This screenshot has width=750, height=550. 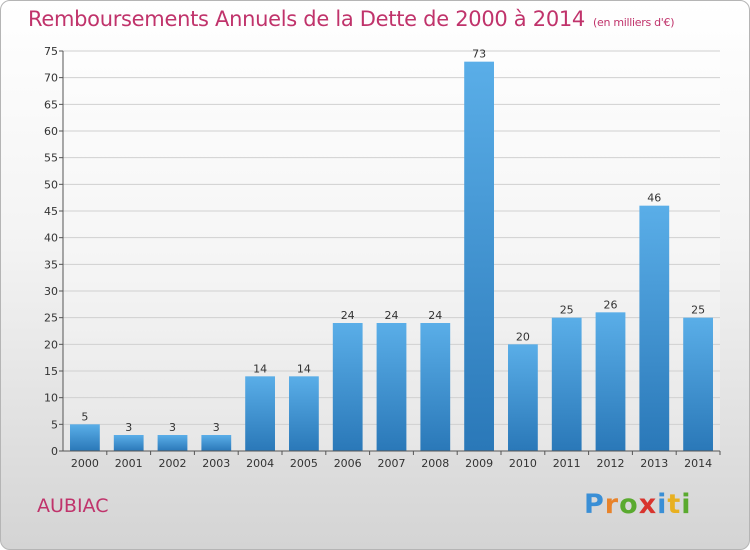 What do you see at coordinates (216, 463) in the screenshot?
I see `x-tick-label: 2003` at bounding box center [216, 463].